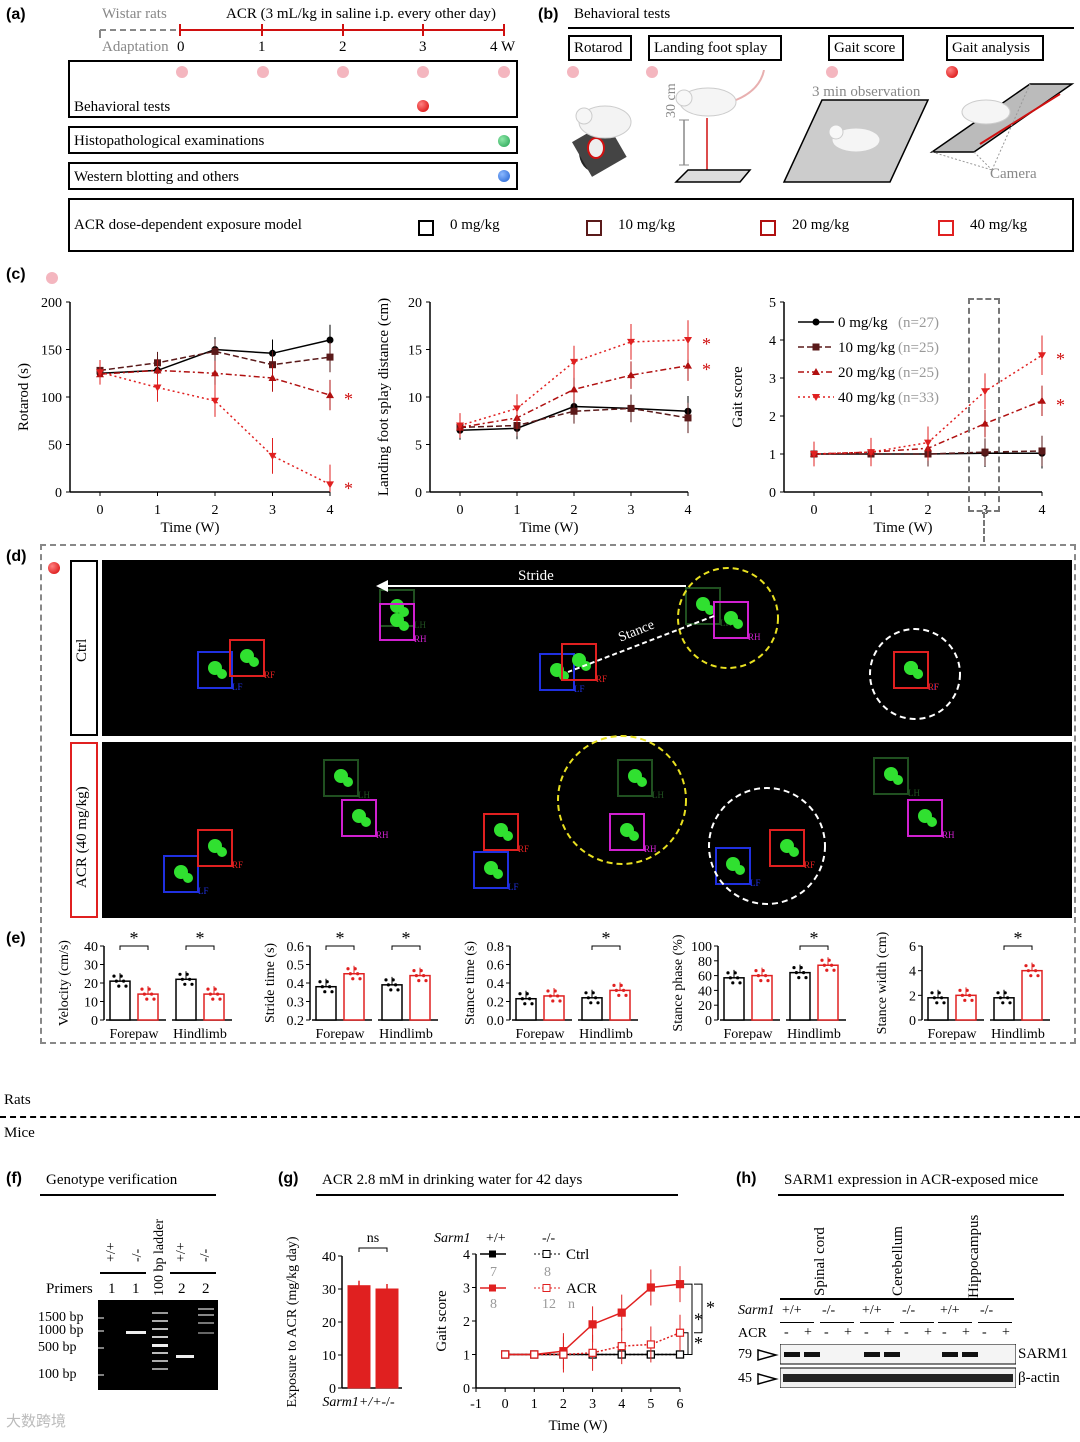 The height and width of the screenshot is (1442, 1080). I want to click on panel-h-label: (h), so click(746, 1178).